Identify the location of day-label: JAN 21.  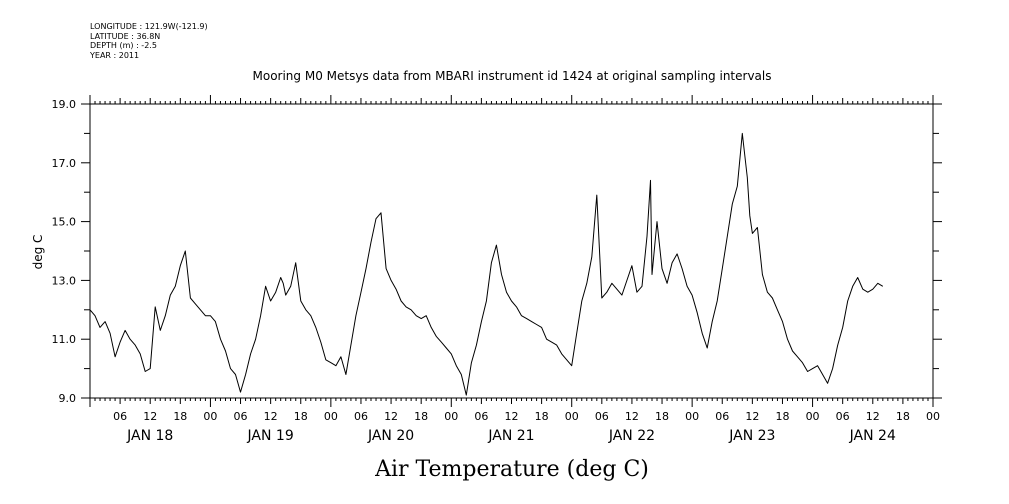
(510, 436).